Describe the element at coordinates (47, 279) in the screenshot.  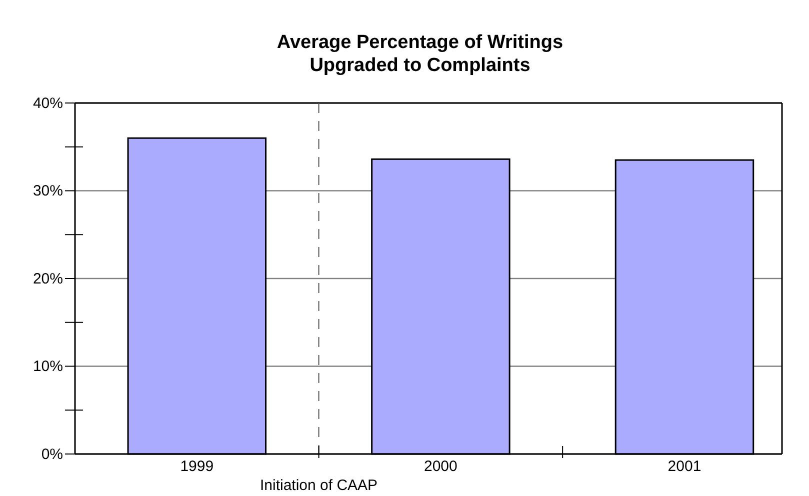
I see `y-tick-label: 20%` at that location.